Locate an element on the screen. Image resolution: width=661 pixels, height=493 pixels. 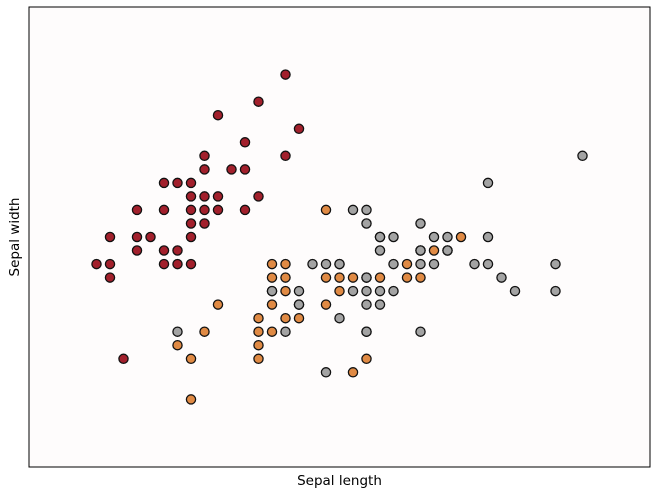
y-axis-label: Sepal width is located at coordinates (15, 237).